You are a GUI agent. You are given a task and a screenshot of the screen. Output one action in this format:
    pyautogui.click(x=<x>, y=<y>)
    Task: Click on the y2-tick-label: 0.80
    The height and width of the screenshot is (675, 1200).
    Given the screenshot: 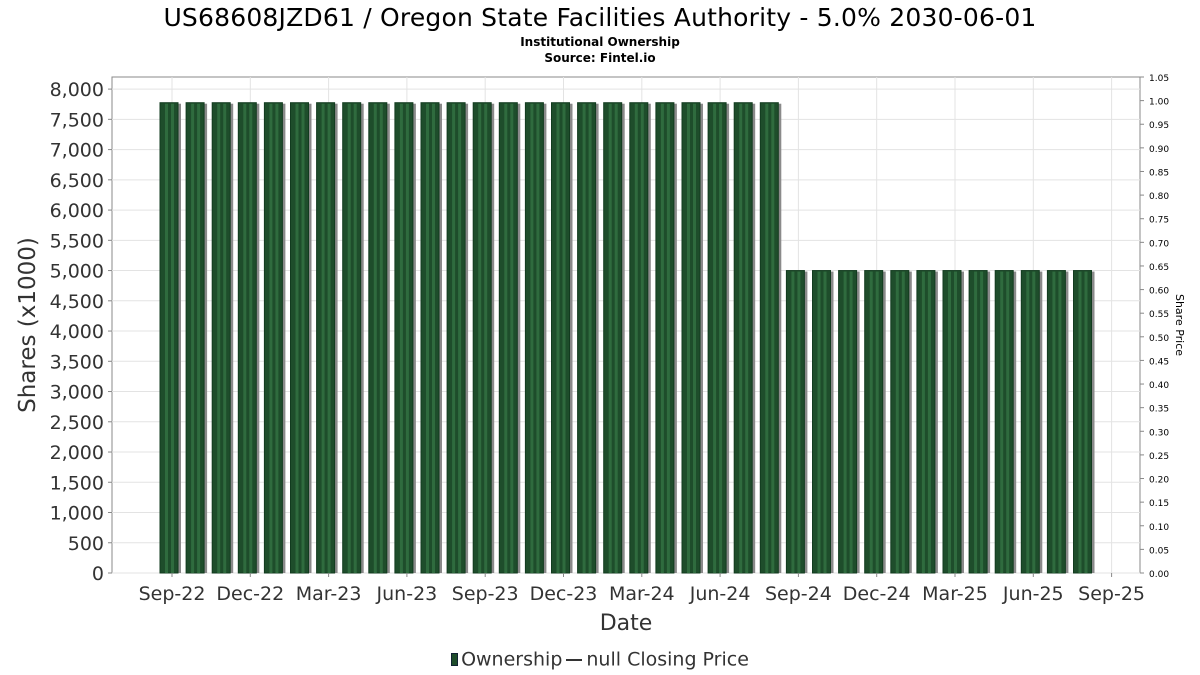 What is the action you would take?
    pyautogui.click(x=1159, y=197)
    